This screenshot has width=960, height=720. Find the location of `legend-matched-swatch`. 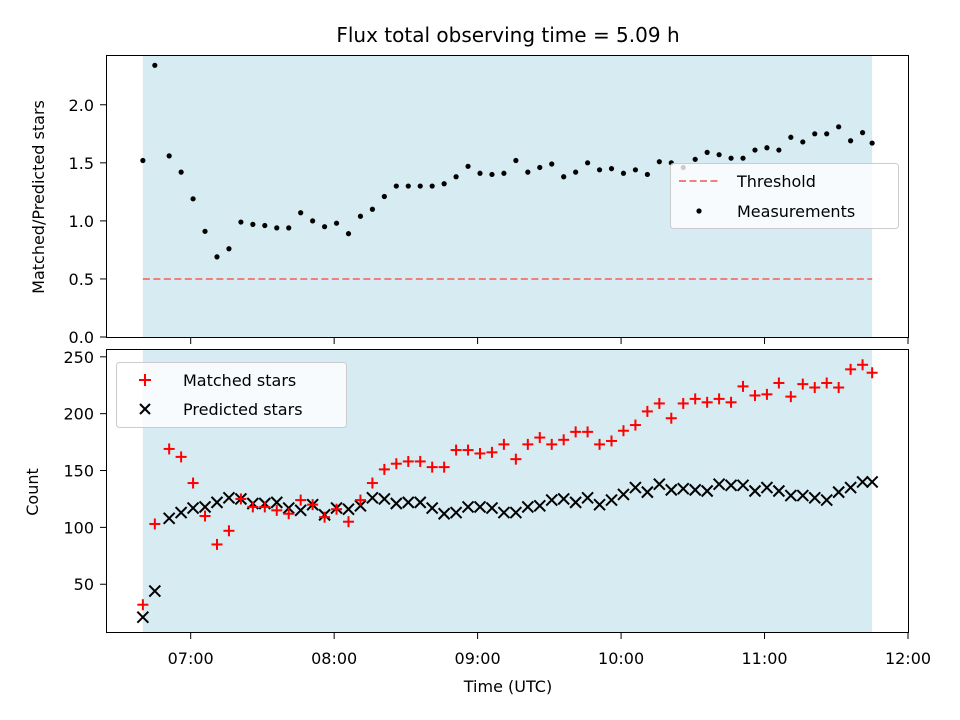

legend-matched-swatch is located at coordinates (145, 380).